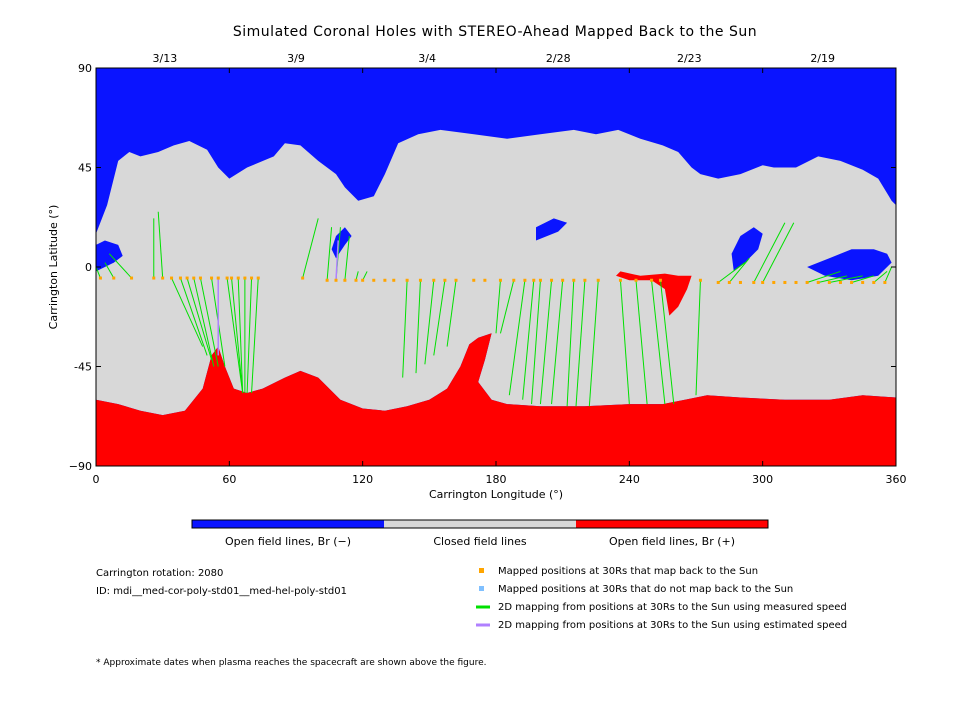  Describe the element at coordinates (159, 573) in the screenshot. I see `carrington-rotation: Carrington rotation: 2080` at that location.